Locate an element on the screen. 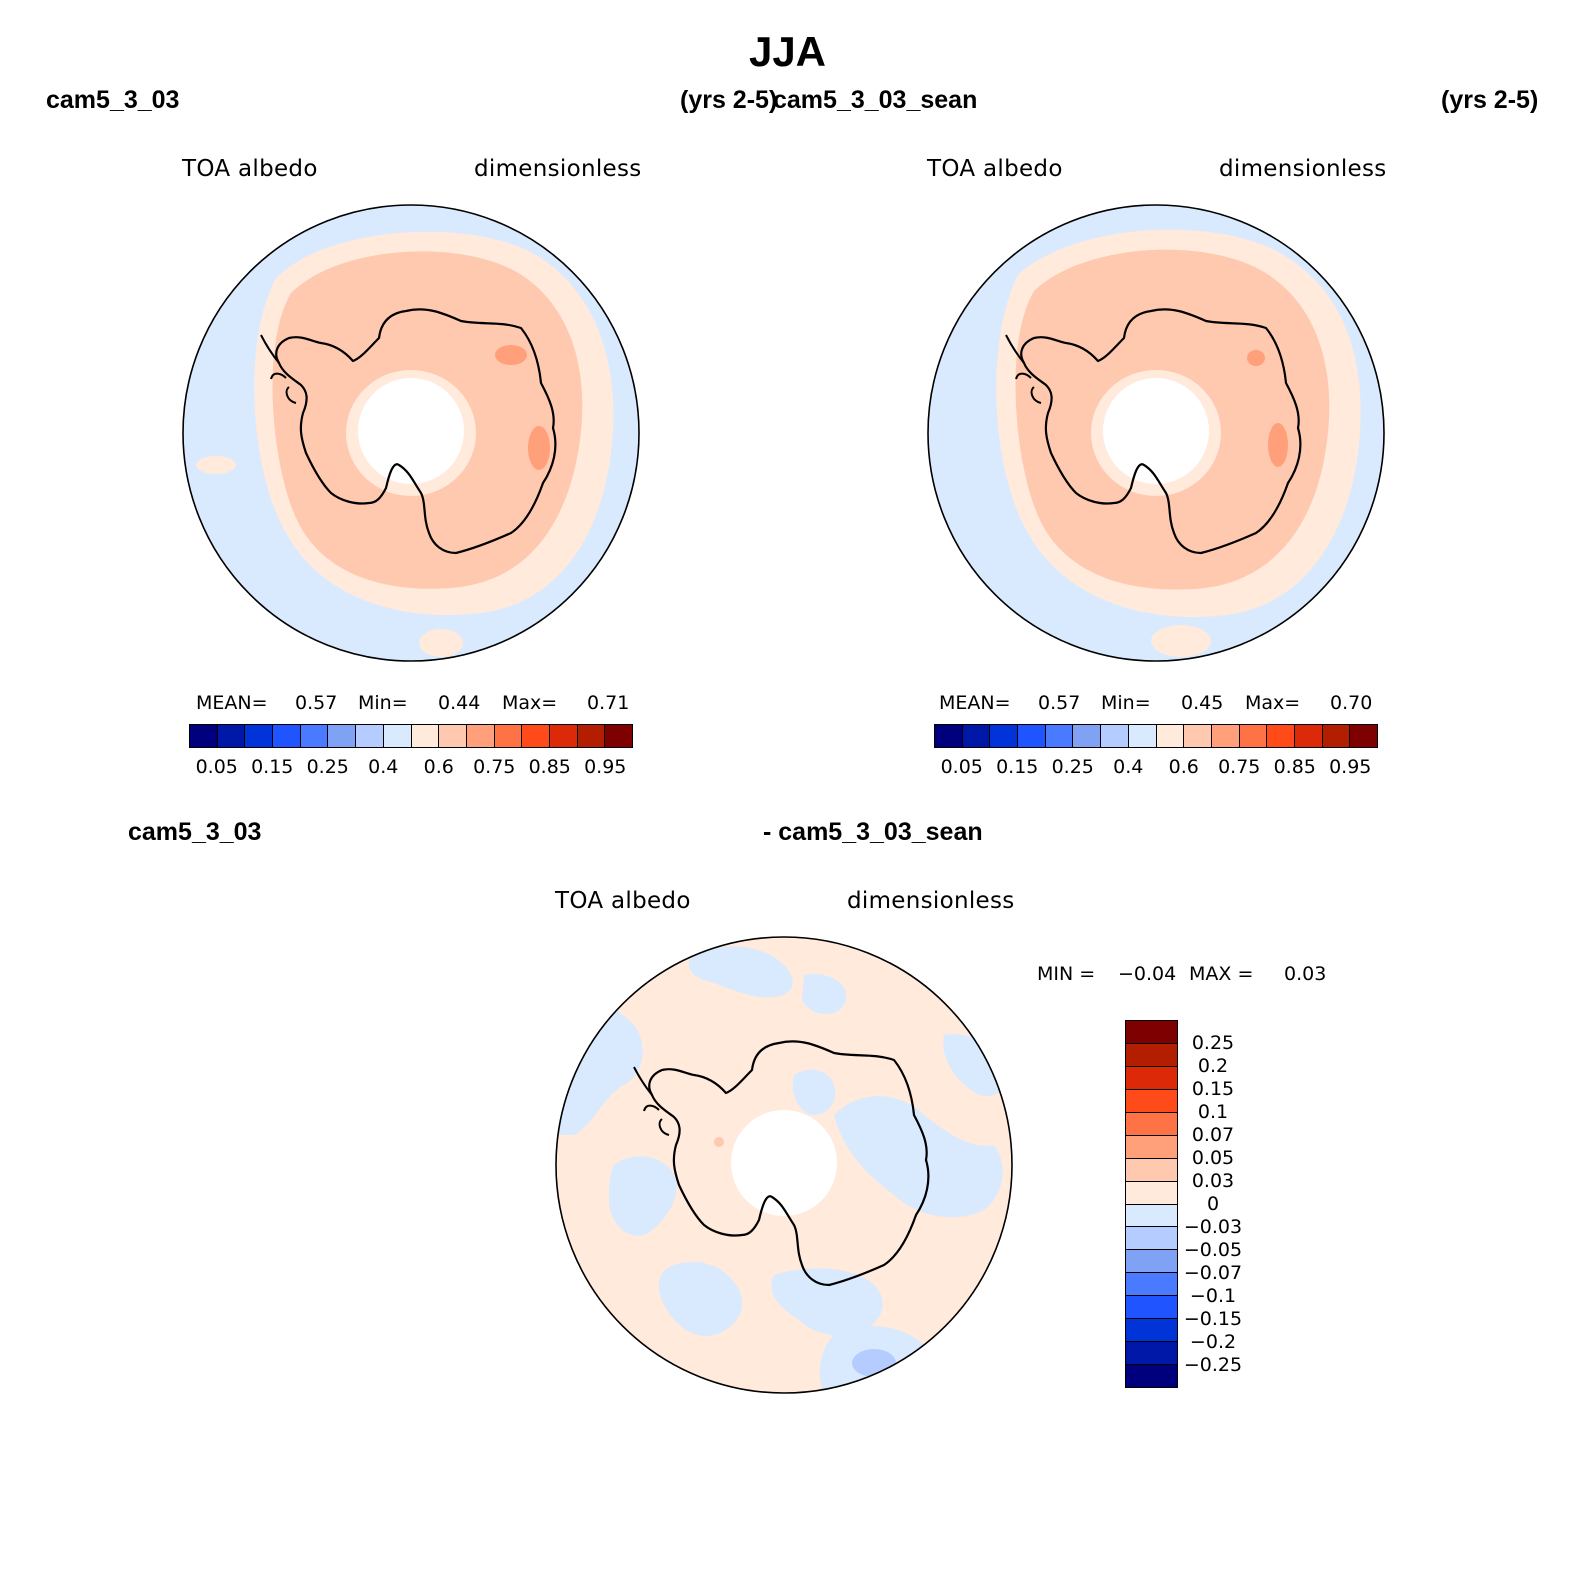  panel1-units-label: dimensionless is located at coordinates (558, 169).